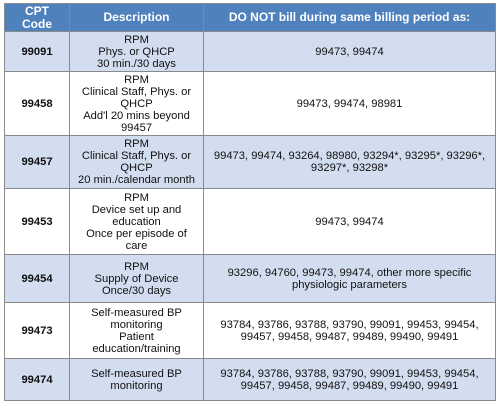 The height and width of the screenshot is (416, 500). I want to click on description-line: Once per episode of, so click(136, 233).